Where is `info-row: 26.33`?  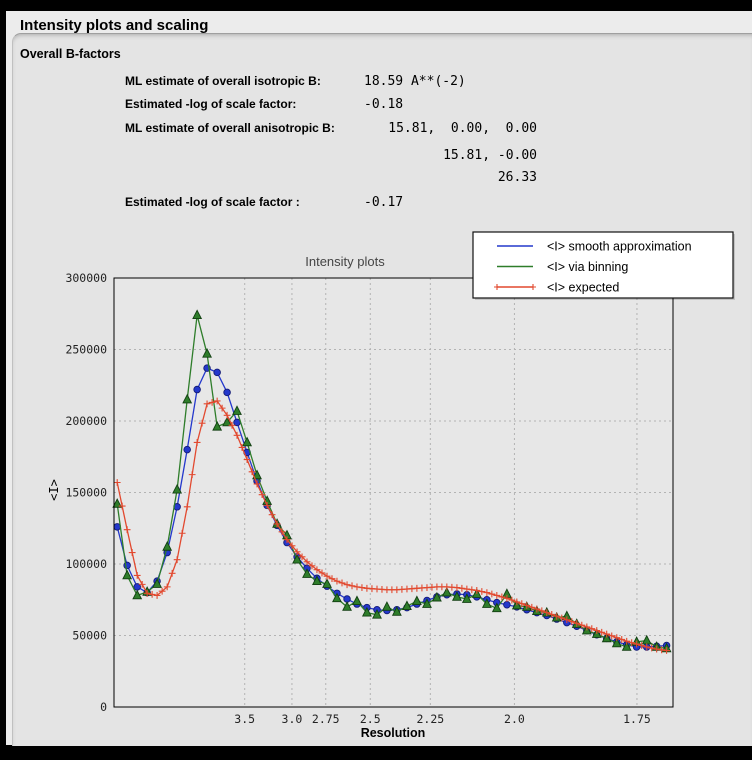
info-row: 26.33 is located at coordinates (376, 178).